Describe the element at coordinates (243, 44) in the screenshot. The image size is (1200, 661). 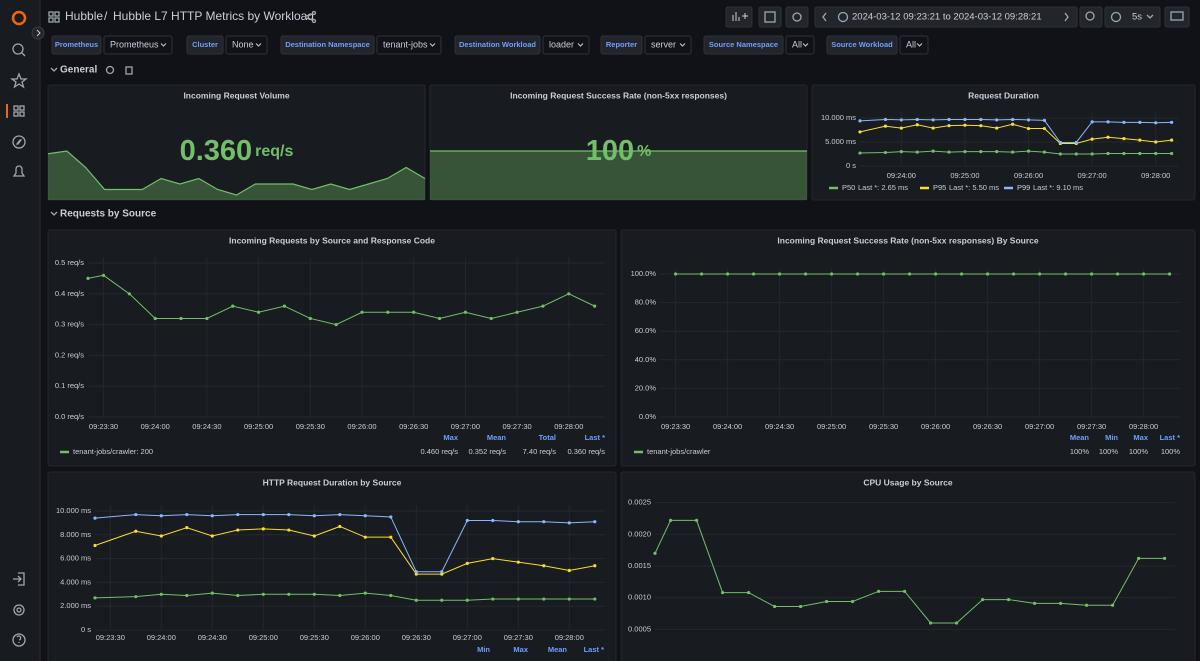
I see `variable-value: None` at that location.